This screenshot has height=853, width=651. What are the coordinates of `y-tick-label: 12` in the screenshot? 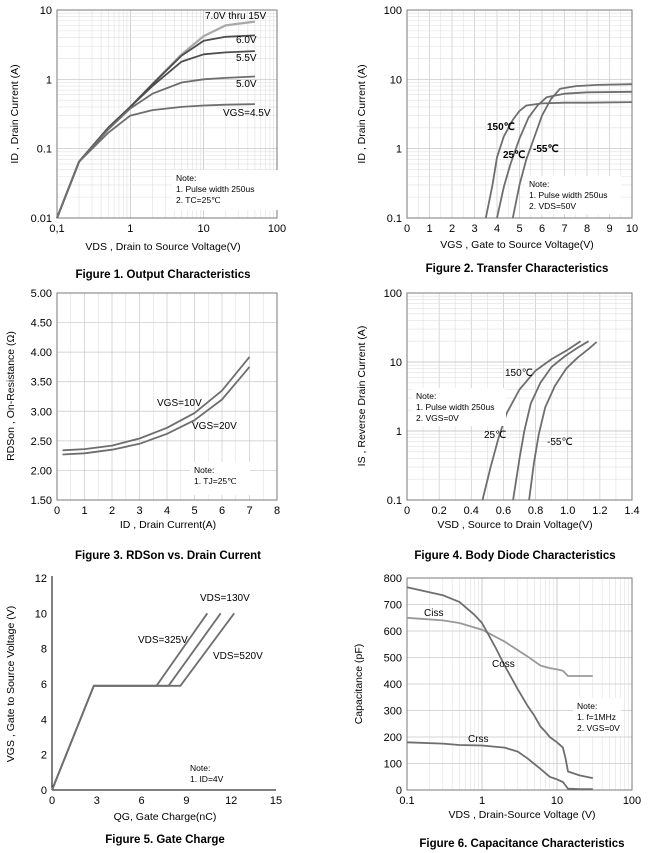 It's located at (41, 579).